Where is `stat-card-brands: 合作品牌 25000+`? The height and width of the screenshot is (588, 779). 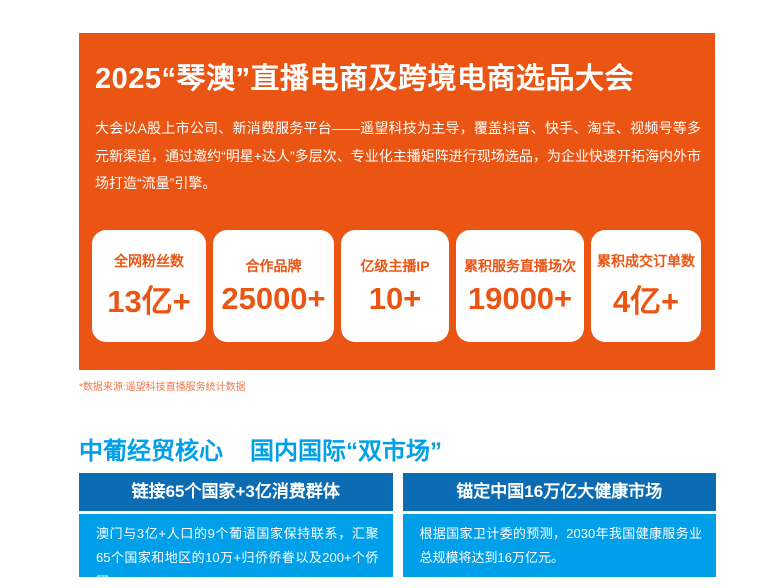 stat-card-brands: 合作品牌 25000+ is located at coordinates (273, 286).